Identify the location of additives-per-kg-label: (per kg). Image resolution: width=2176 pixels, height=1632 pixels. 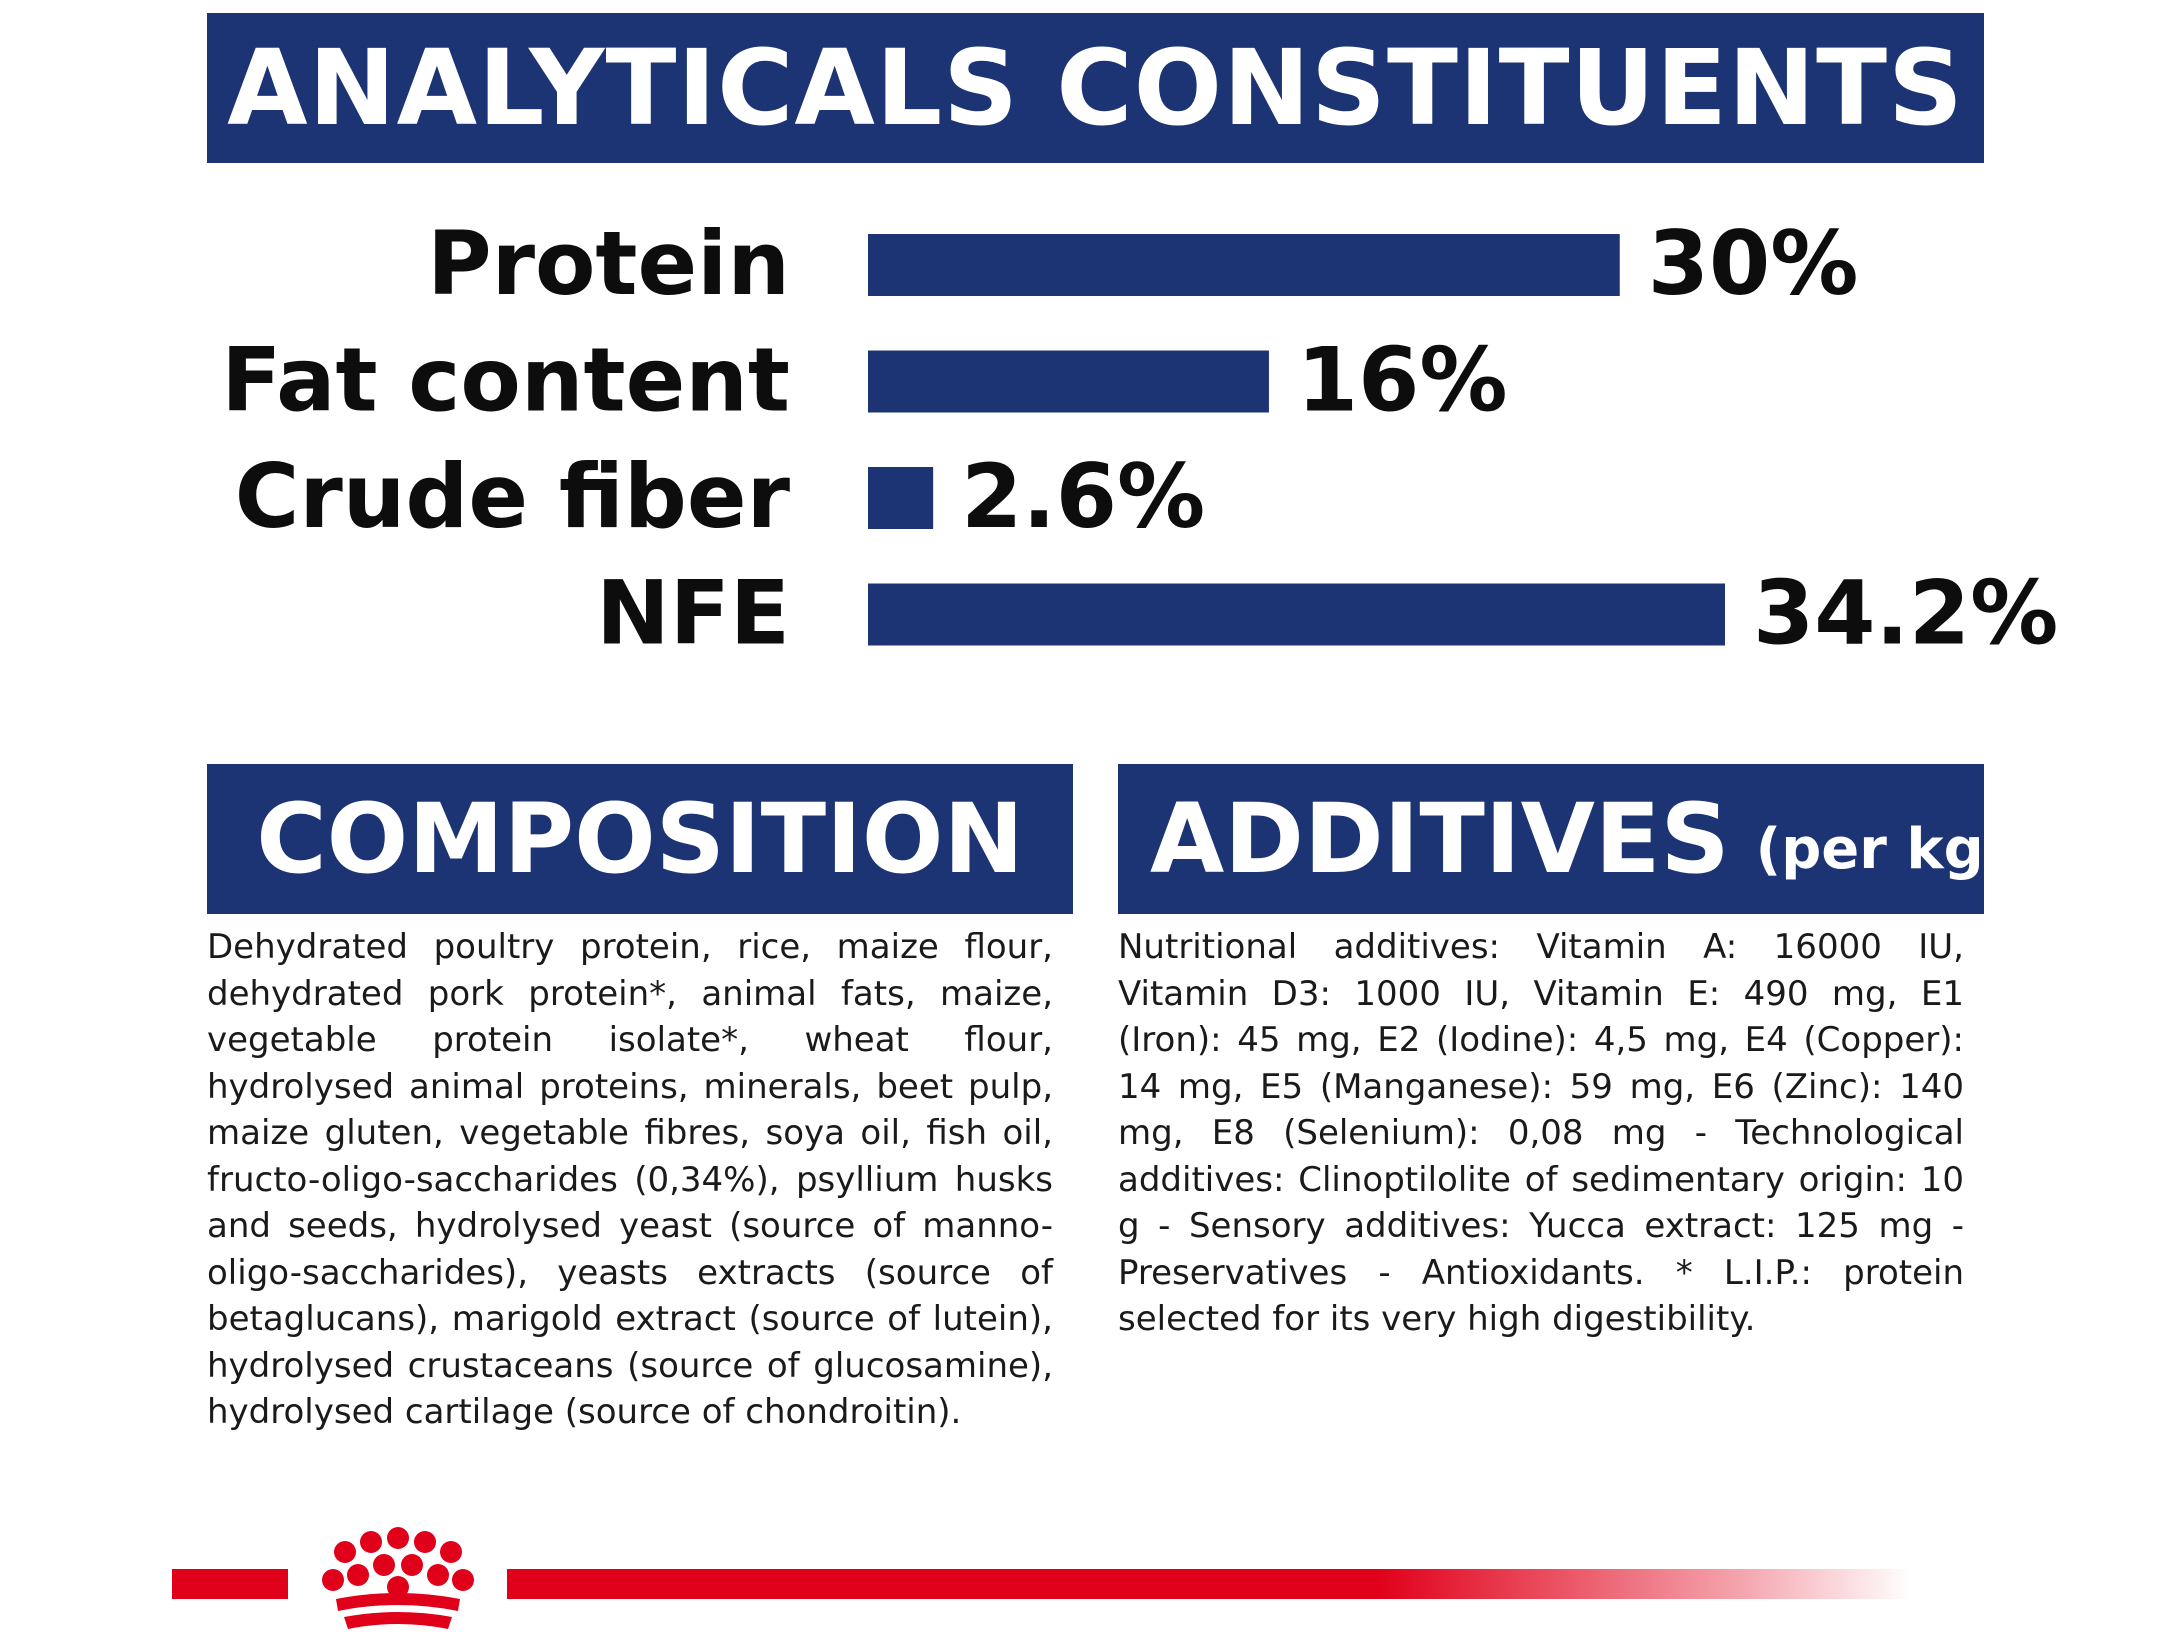
(1882, 849).